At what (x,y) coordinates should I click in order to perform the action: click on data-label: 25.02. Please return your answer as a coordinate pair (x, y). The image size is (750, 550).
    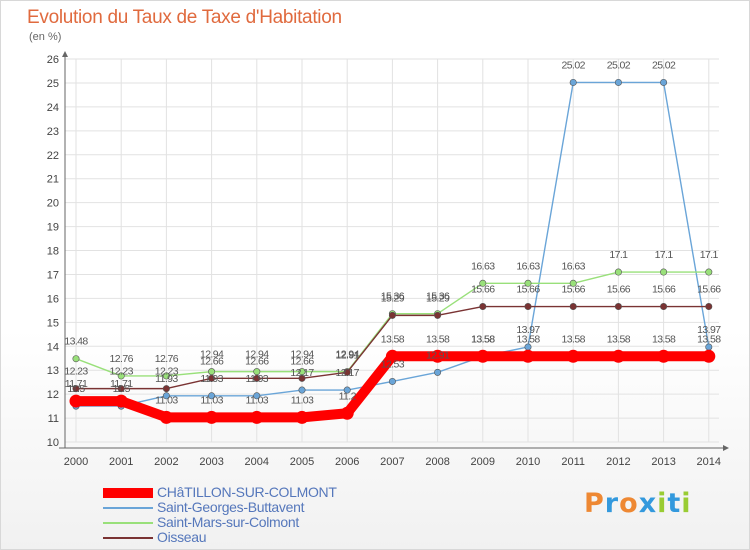
    Looking at the image, I should click on (664, 65).